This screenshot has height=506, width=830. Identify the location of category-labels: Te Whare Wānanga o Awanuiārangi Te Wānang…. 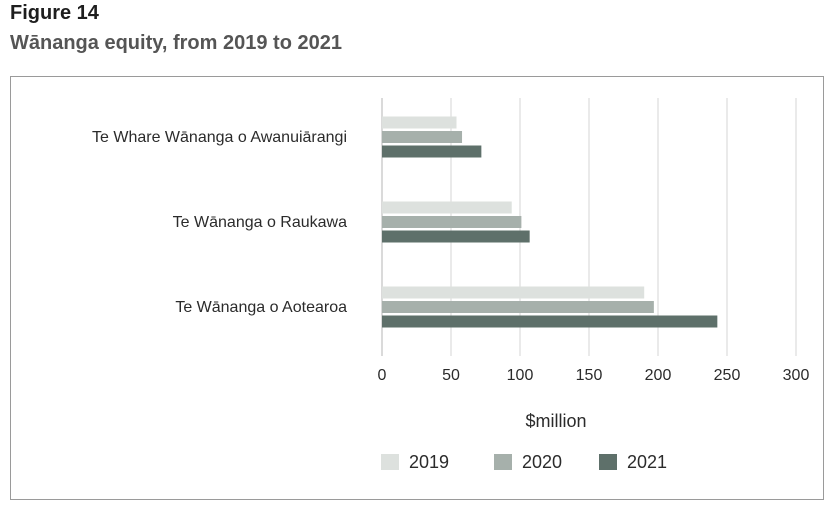
(219, 222).